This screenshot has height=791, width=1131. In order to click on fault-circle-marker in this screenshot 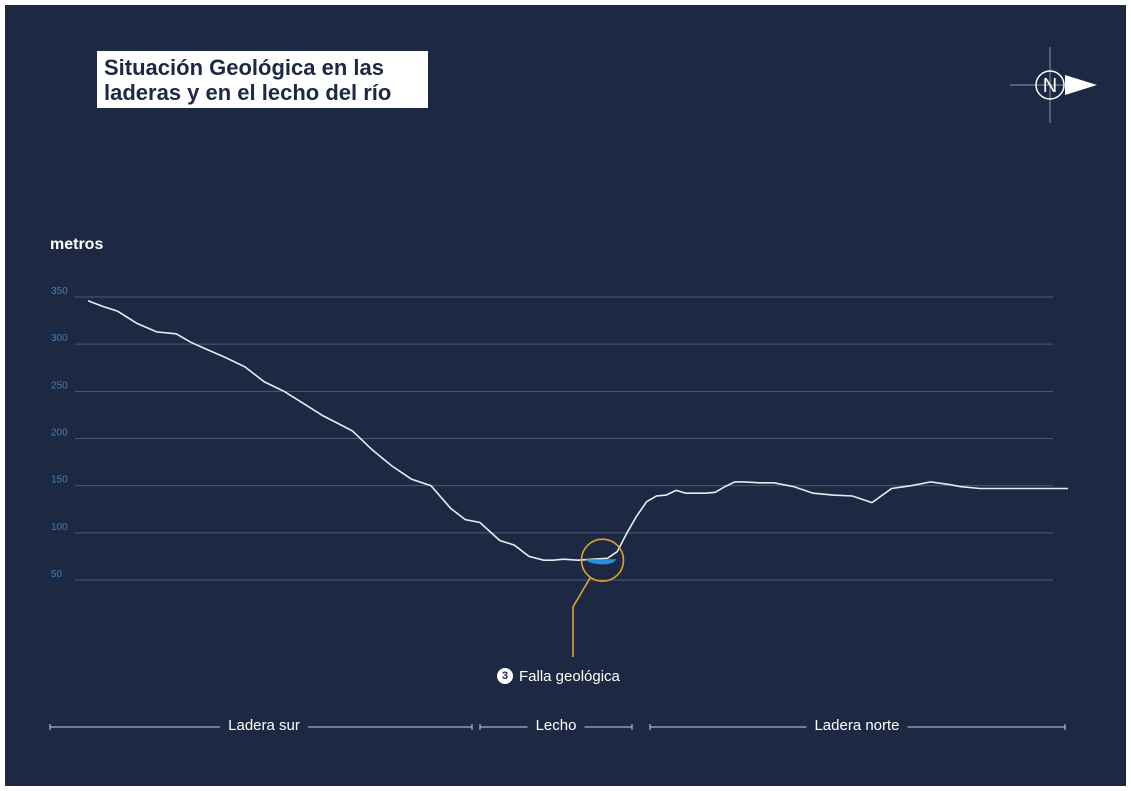, I will do `click(602, 560)`.